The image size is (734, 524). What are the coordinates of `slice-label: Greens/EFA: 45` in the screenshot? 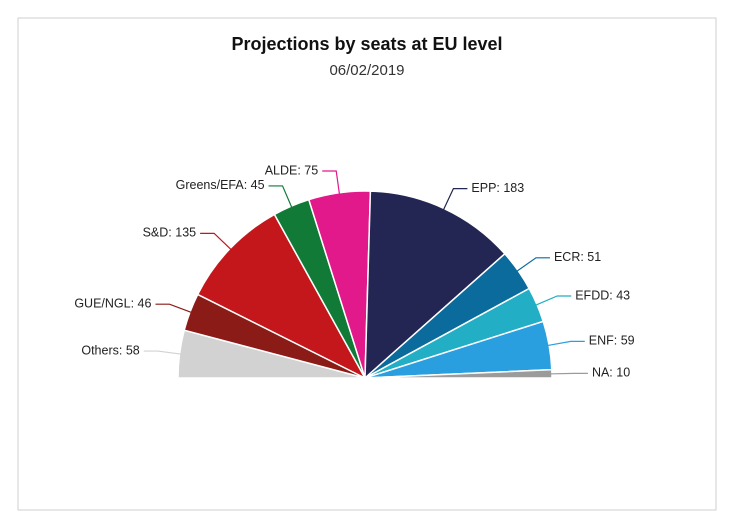 It's located at (220, 185).